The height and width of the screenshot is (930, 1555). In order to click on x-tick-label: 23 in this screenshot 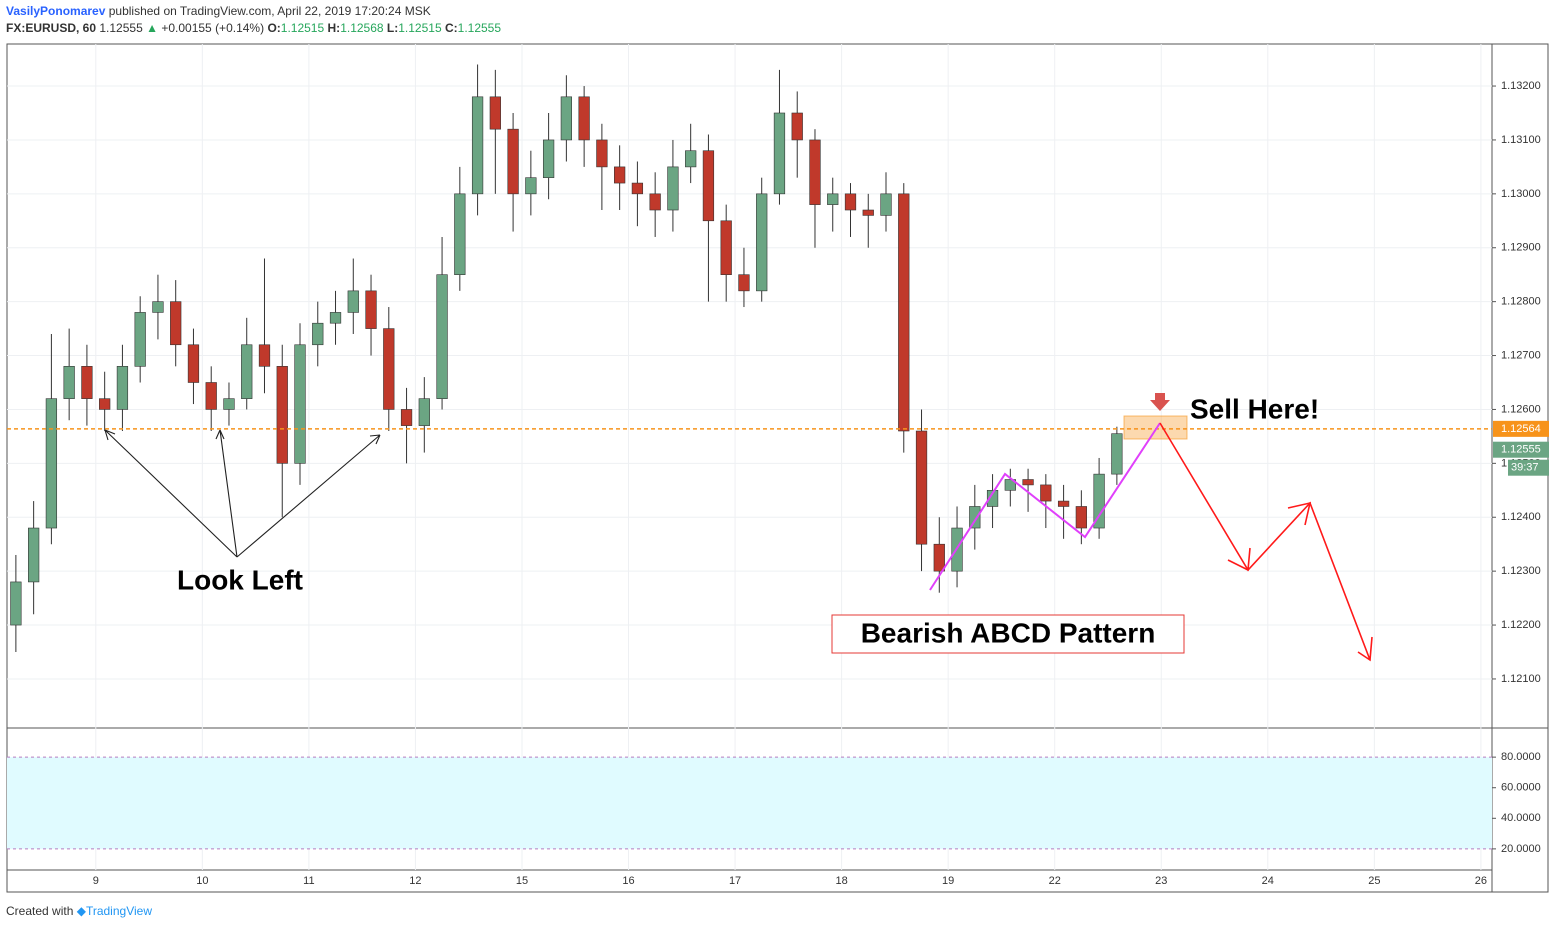, I will do `click(1161, 881)`.